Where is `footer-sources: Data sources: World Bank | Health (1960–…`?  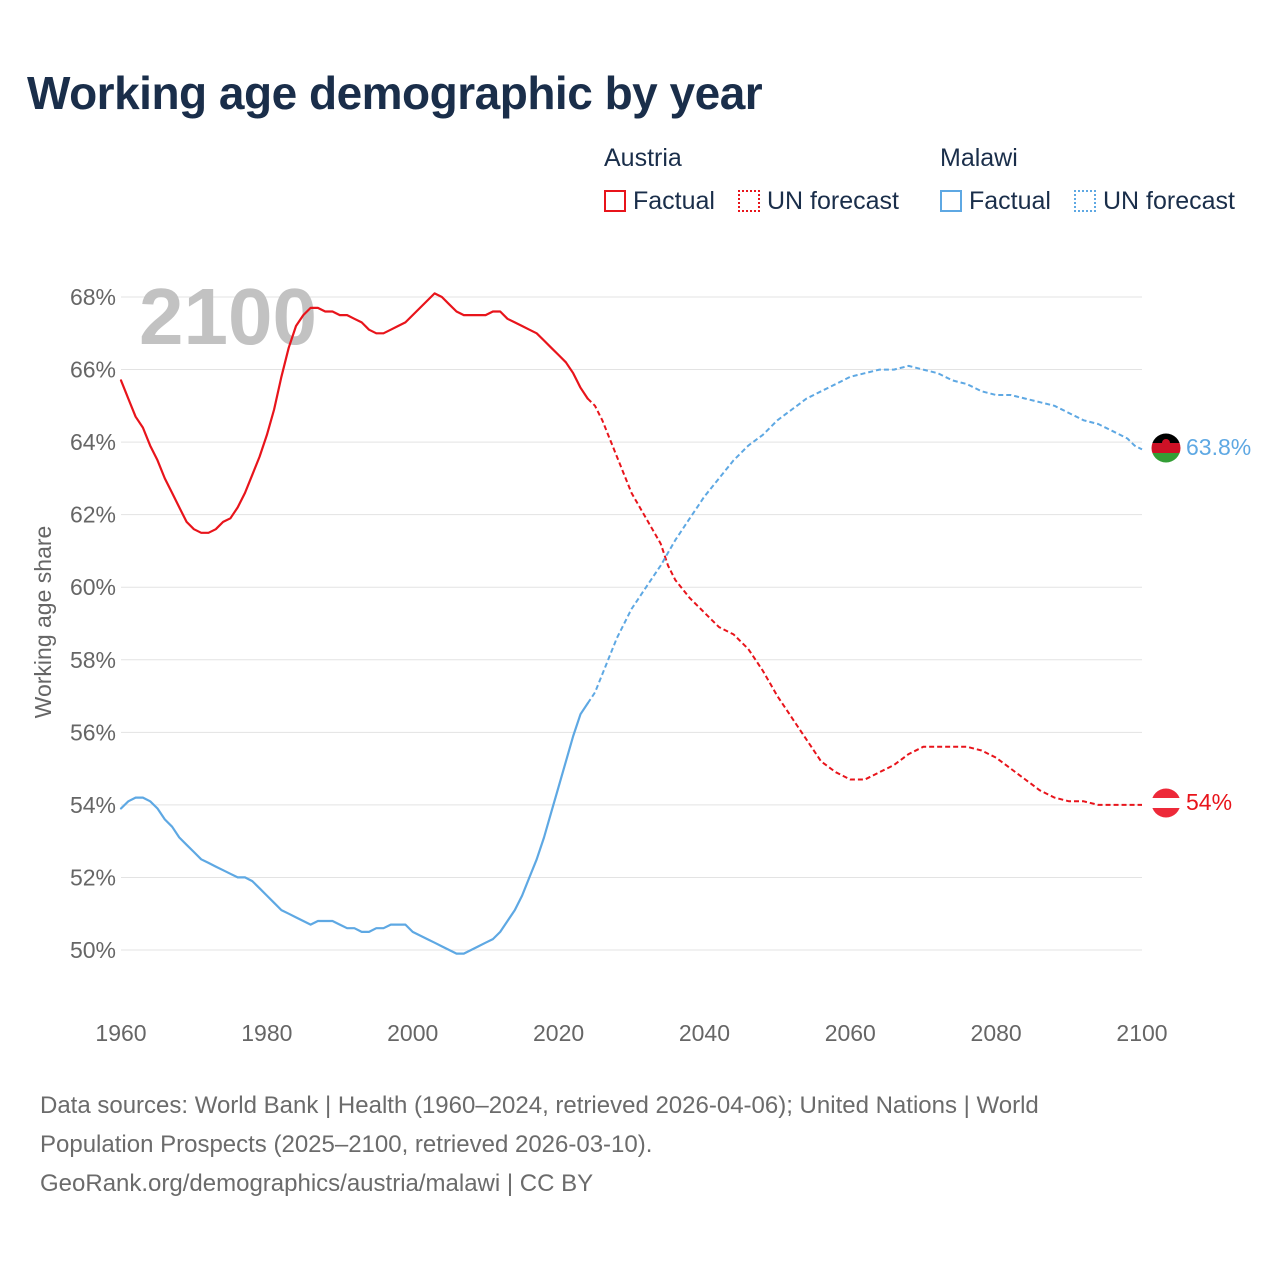 footer-sources: Data sources: World Bank | Health (1960–… is located at coordinates (640, 1144).